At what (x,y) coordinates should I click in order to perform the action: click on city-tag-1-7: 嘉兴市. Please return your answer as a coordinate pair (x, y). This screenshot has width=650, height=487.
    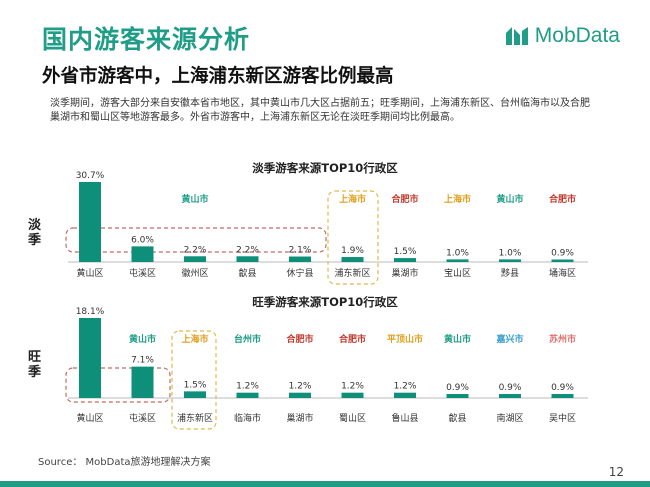
    Looking at the image, I should click on (509, 339).